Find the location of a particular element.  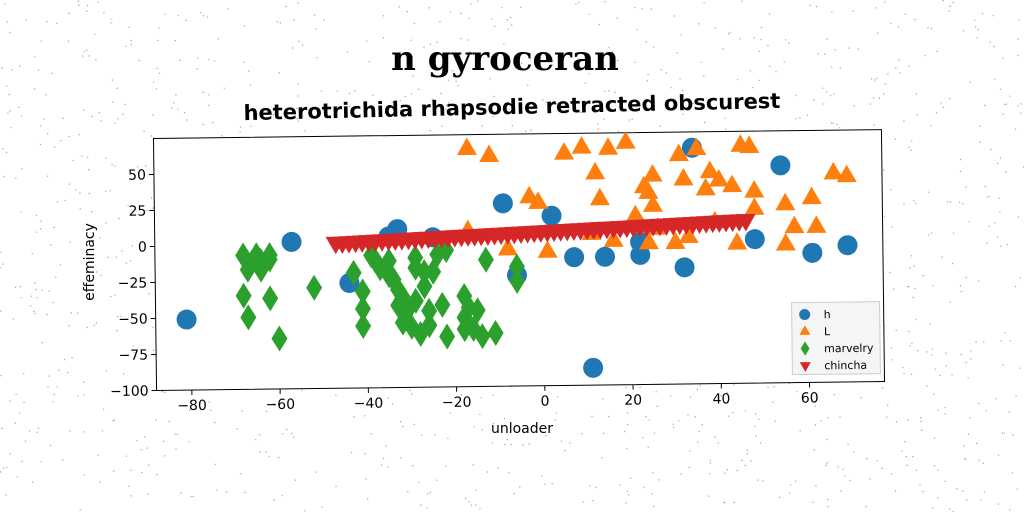

y-tick-label: 50 is located at coordinates (137, 176).